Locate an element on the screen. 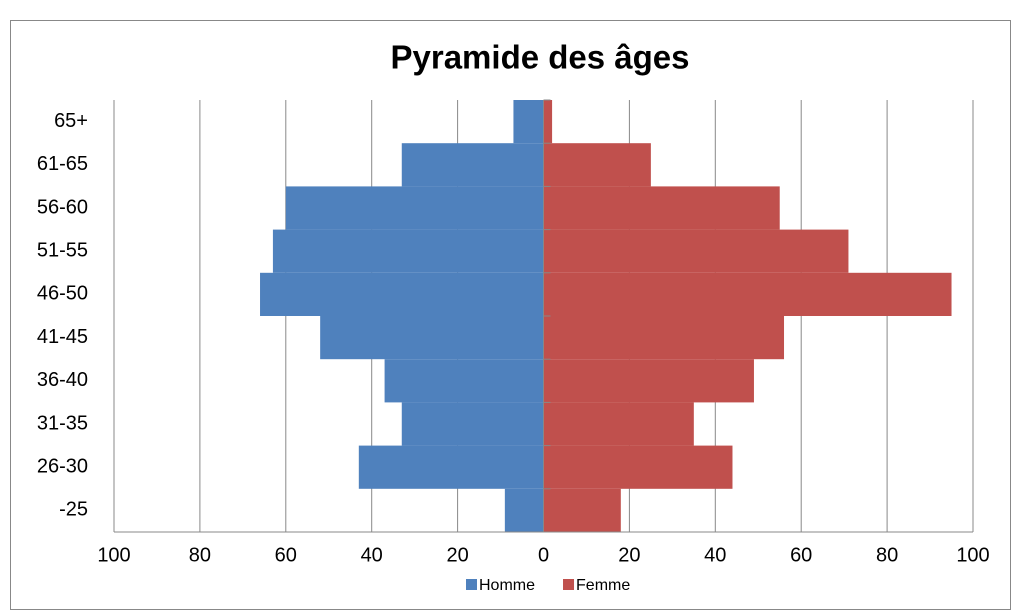 Image resolution: width=1011 pixels, height=610 pixels. y-tick-label: -25 is located at coordinates (73, 510).